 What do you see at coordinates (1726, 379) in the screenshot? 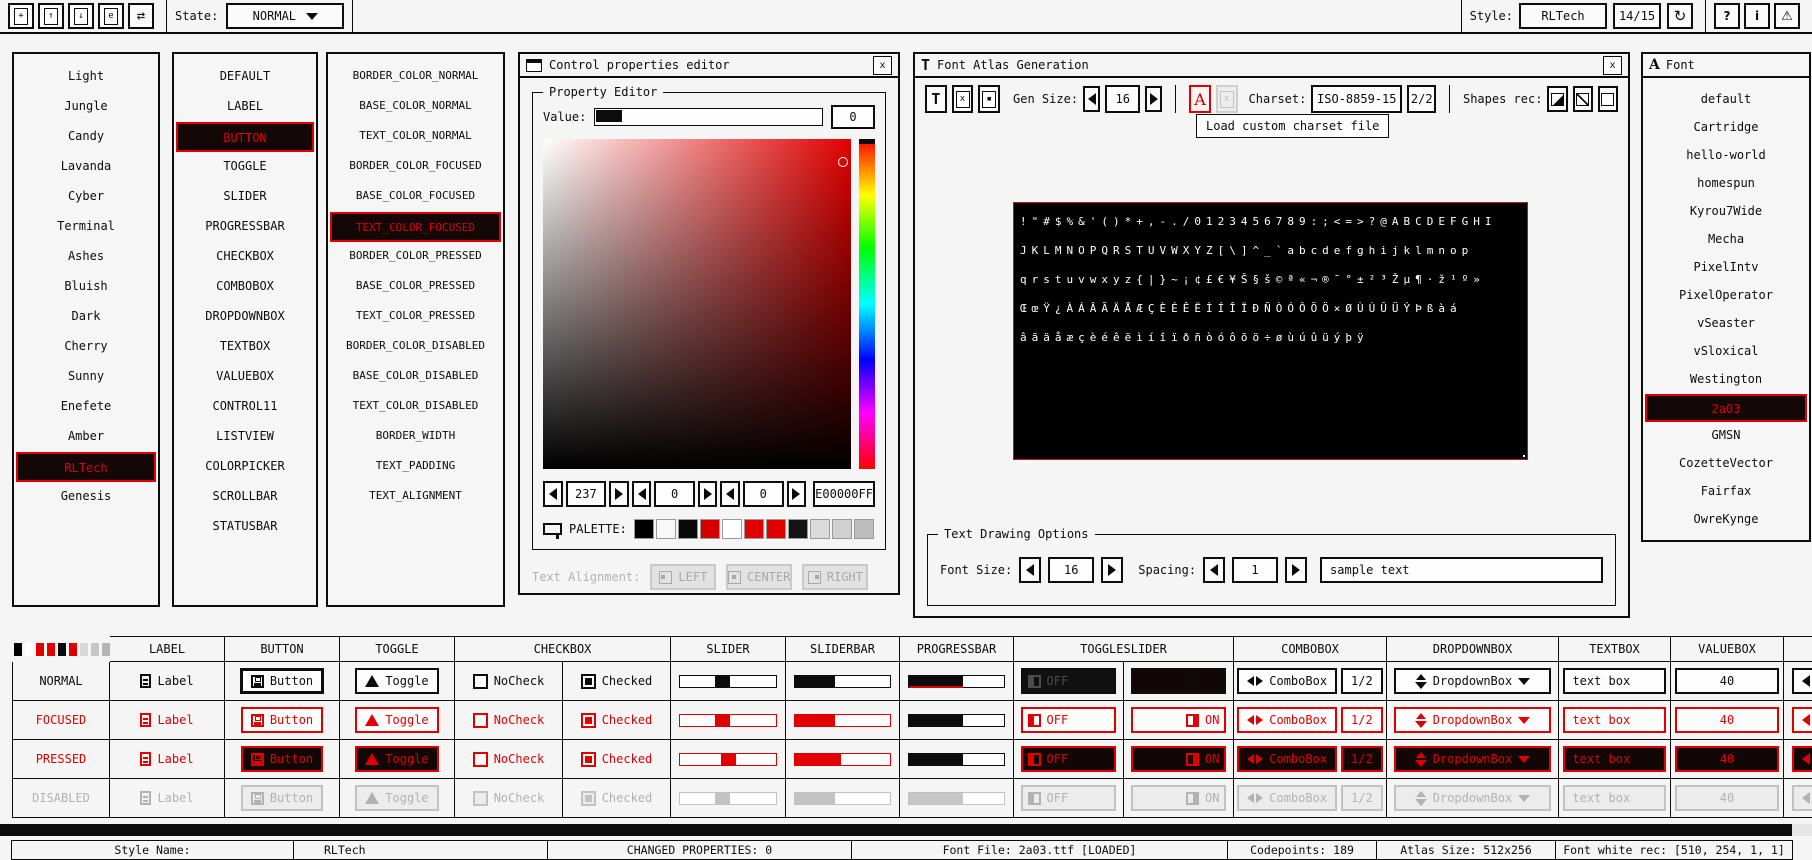
I see `font-list-item: Westington` at bounding box center [1726, 379].